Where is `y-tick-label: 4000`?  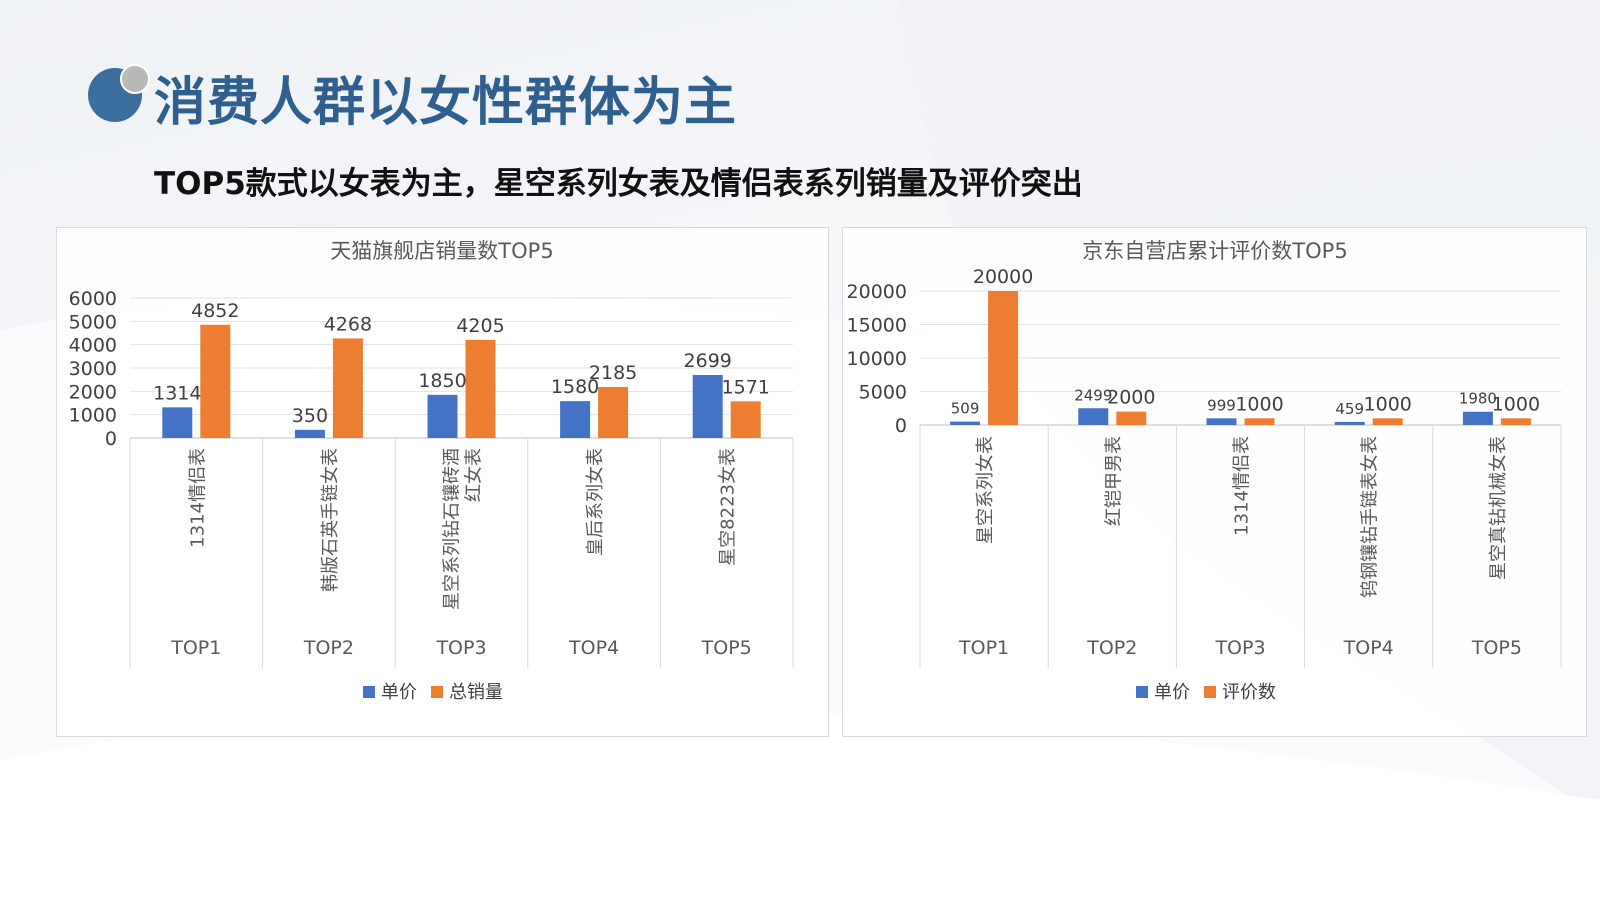 y-tick-label: 4000 is located at coordinates (93, 346).